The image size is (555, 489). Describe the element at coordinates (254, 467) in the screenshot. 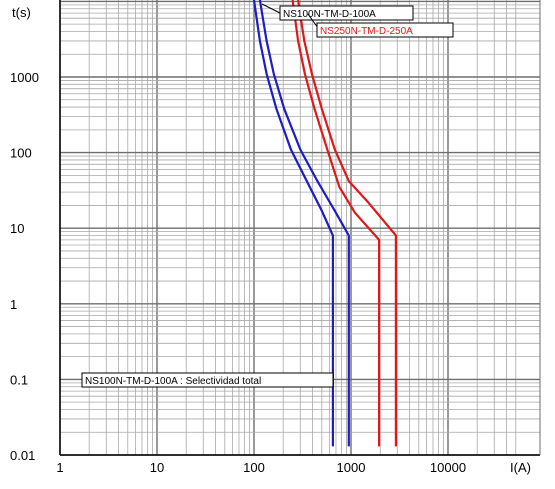

I see `x-tick-label: 100` at that location.